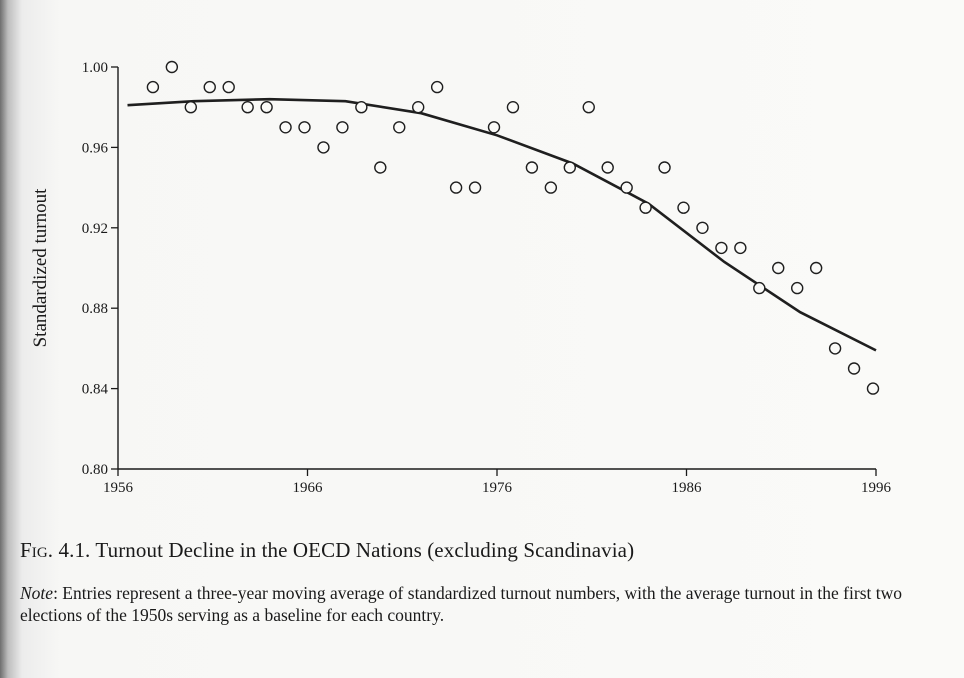 The width and height of the screenshot is (964, 678). What do you see at coordinates (95, 309) in the screenshot?
I see `y-tick-label: 0.88` at bounding box center [95, 309].